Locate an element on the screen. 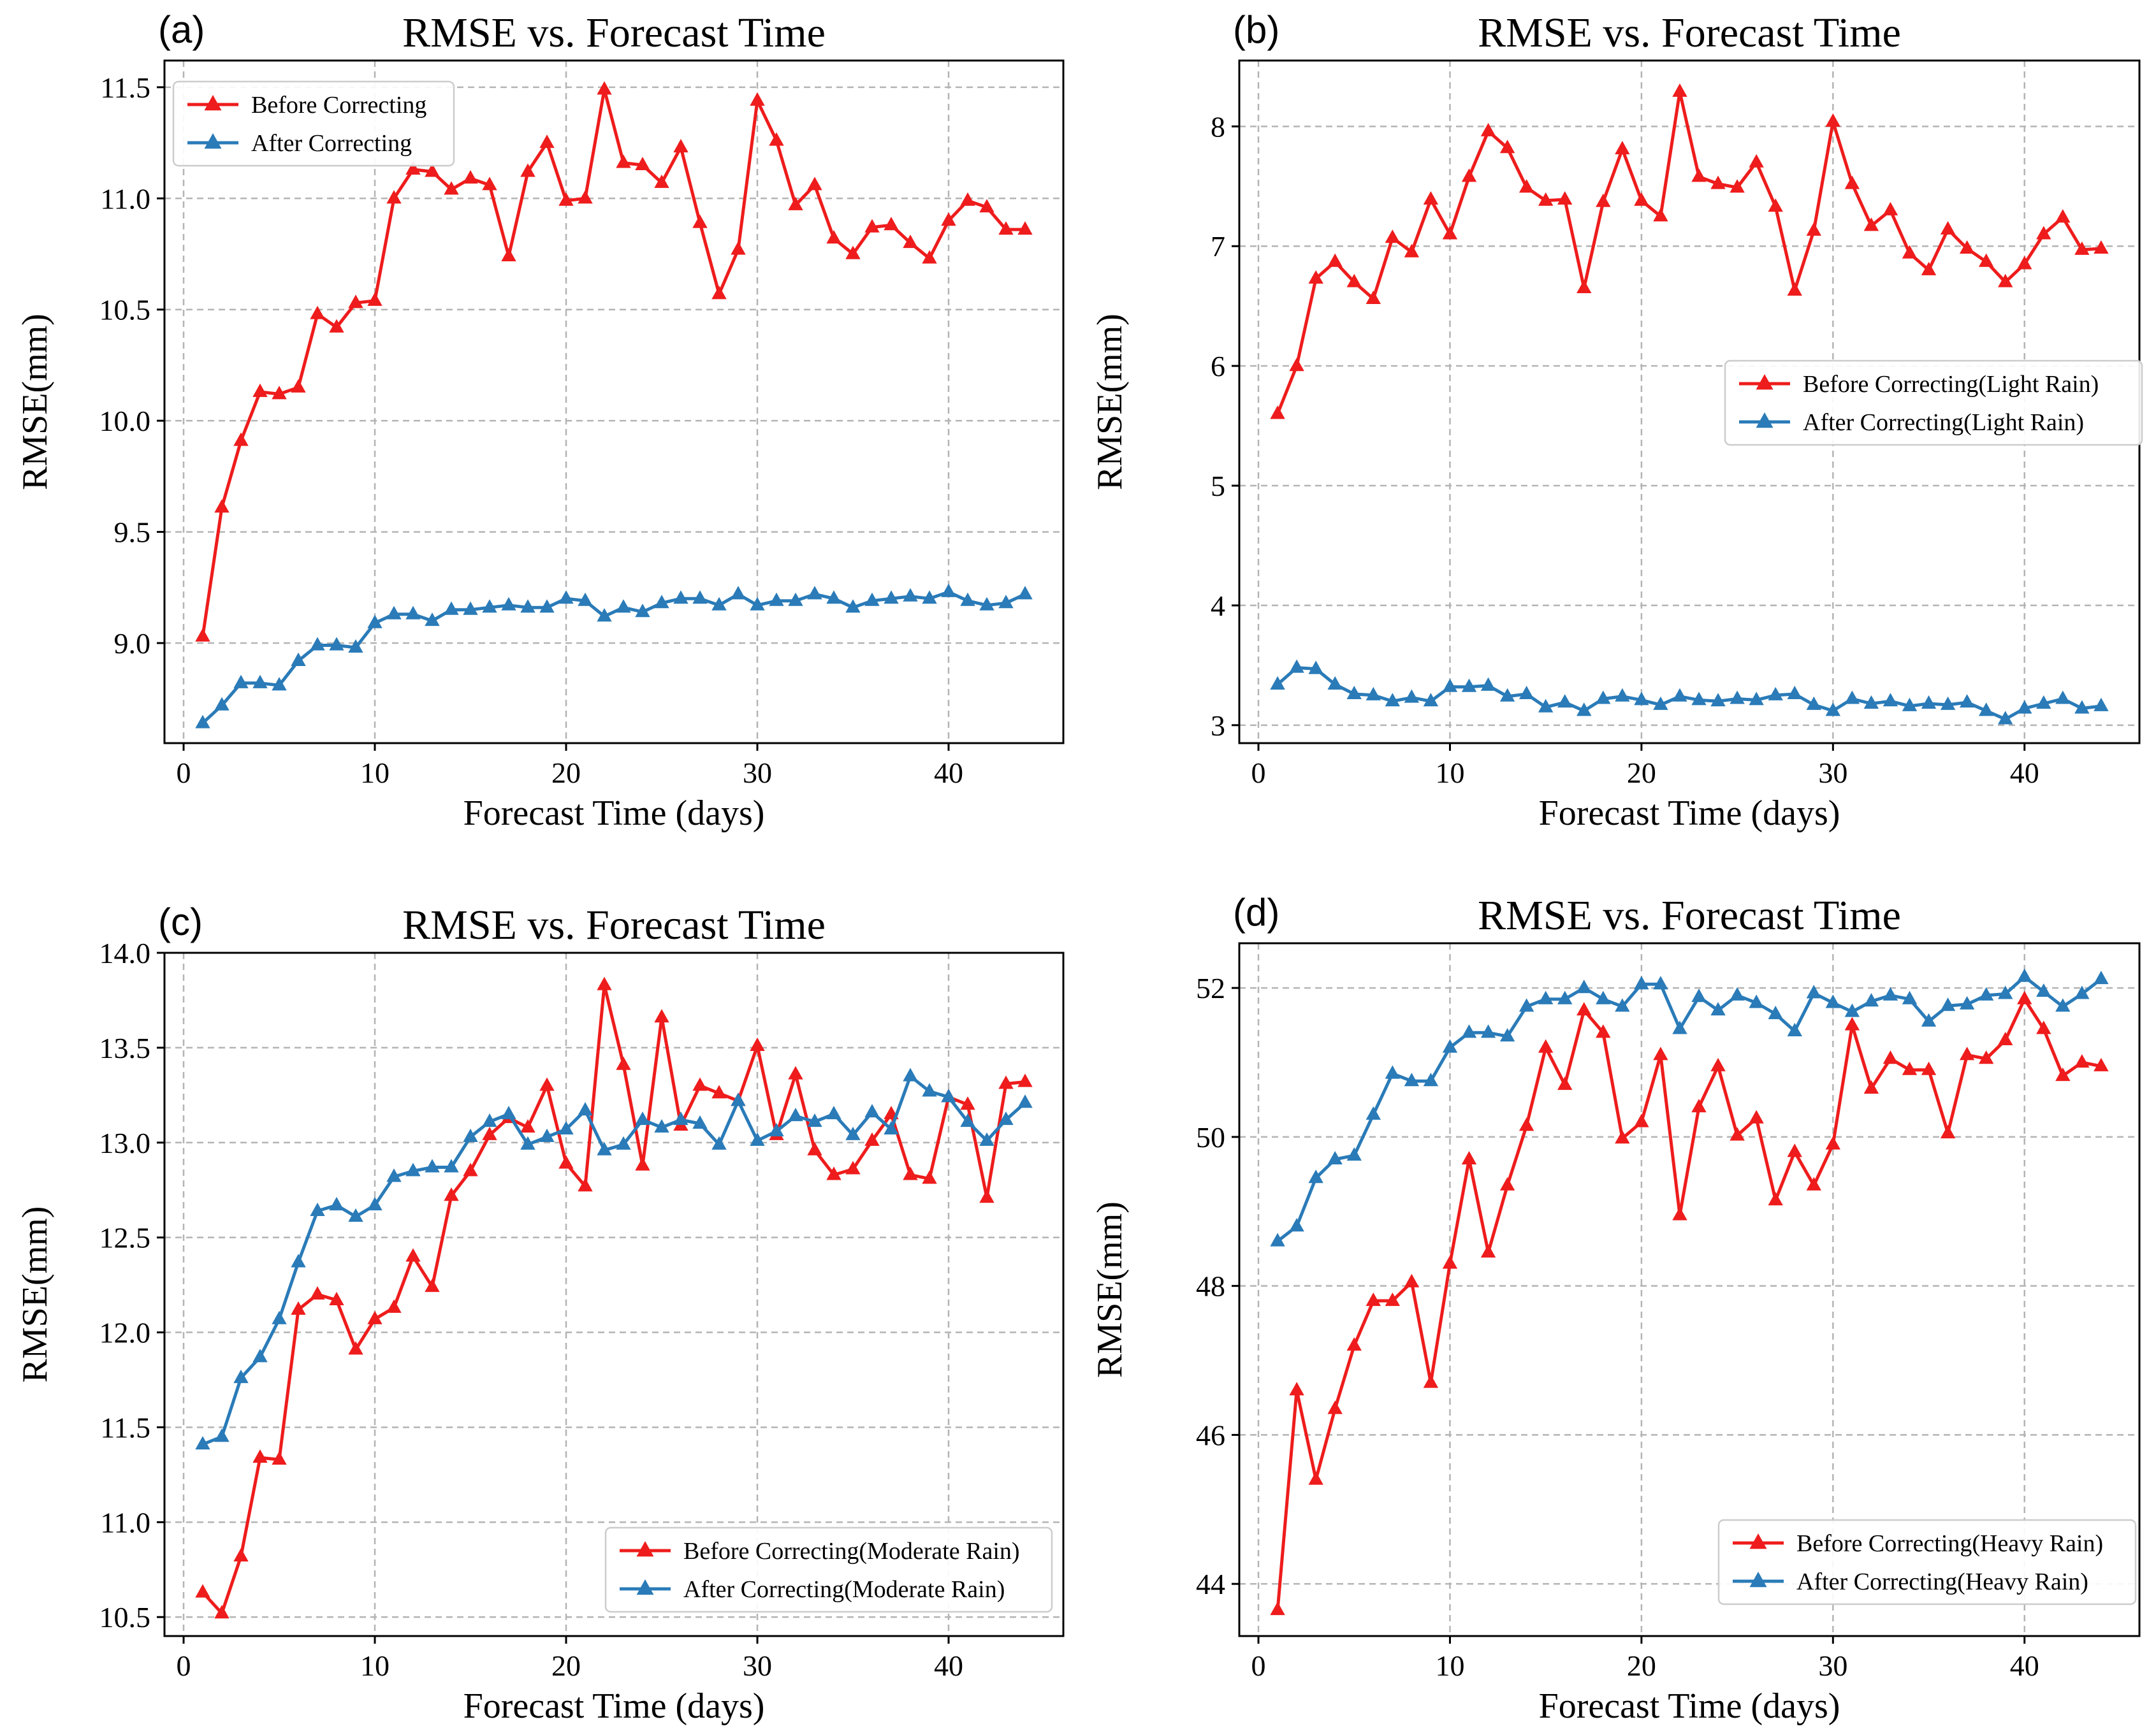 The height and width of the screenshot is (1731, 2156). panel-letter: (d) is located at coordinates (1256, 912).